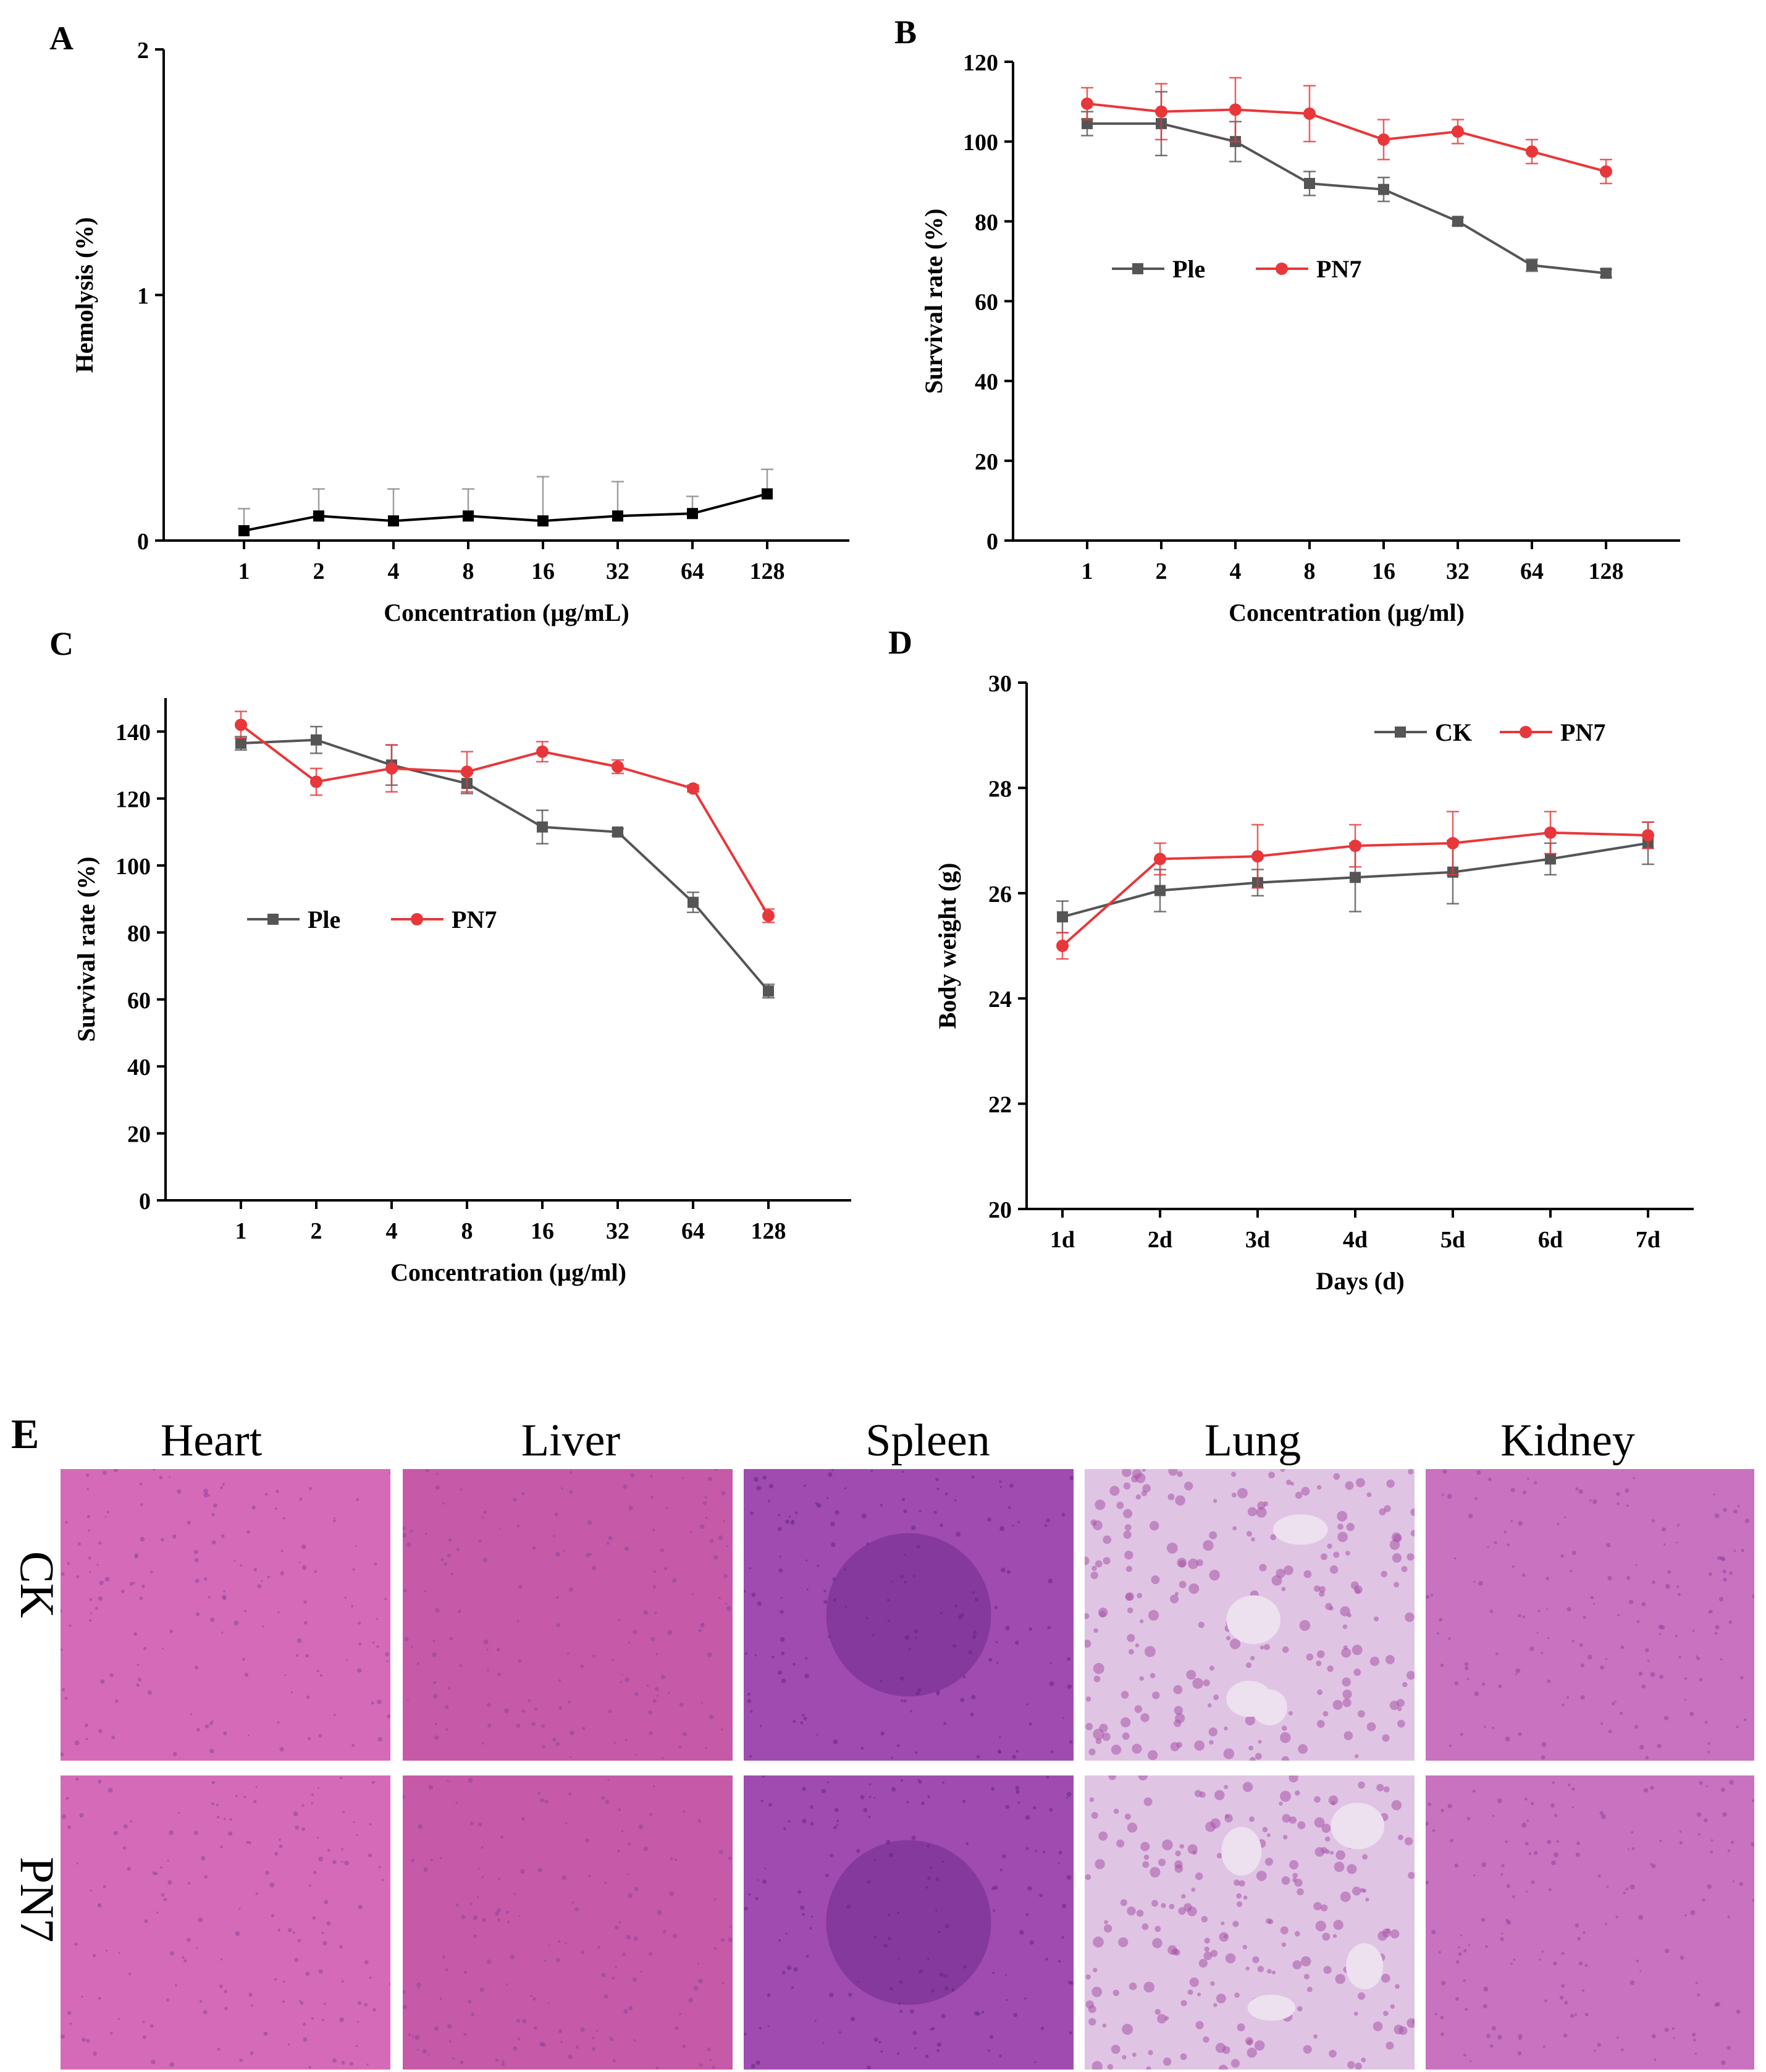  Describe the element at coordinates (244, 571) in the screenshot. I see `x-tick-label: 1` at that location.